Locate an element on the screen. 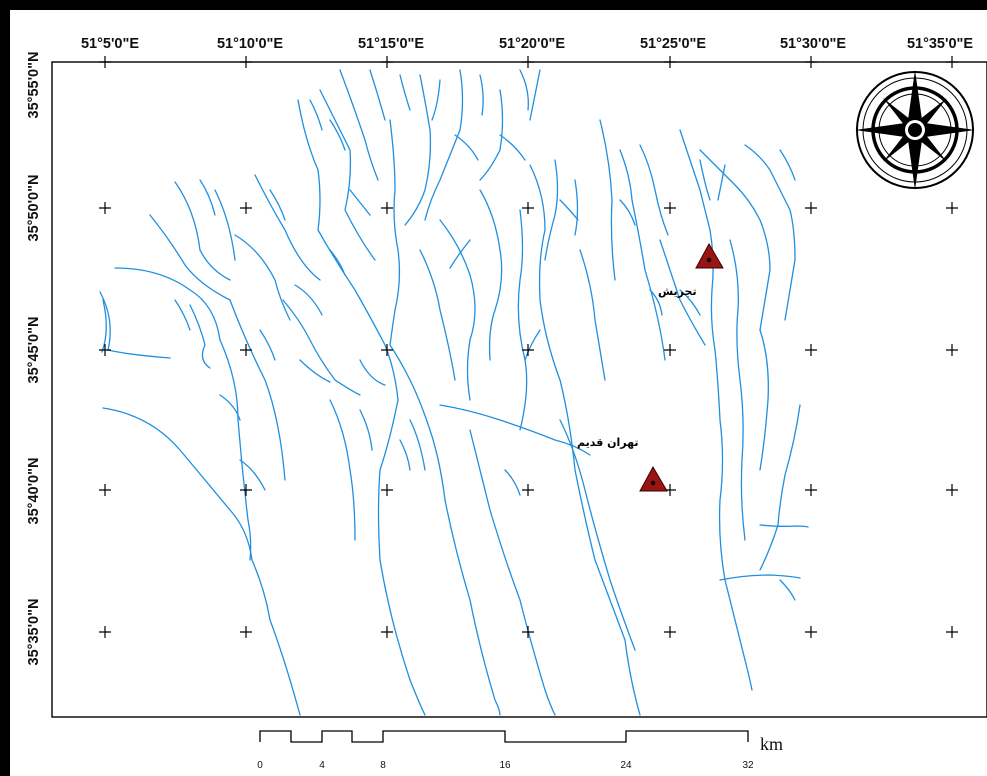 This screenshot has height=776, width=987. compass-rose-icon is located at coordinates (915, 130).